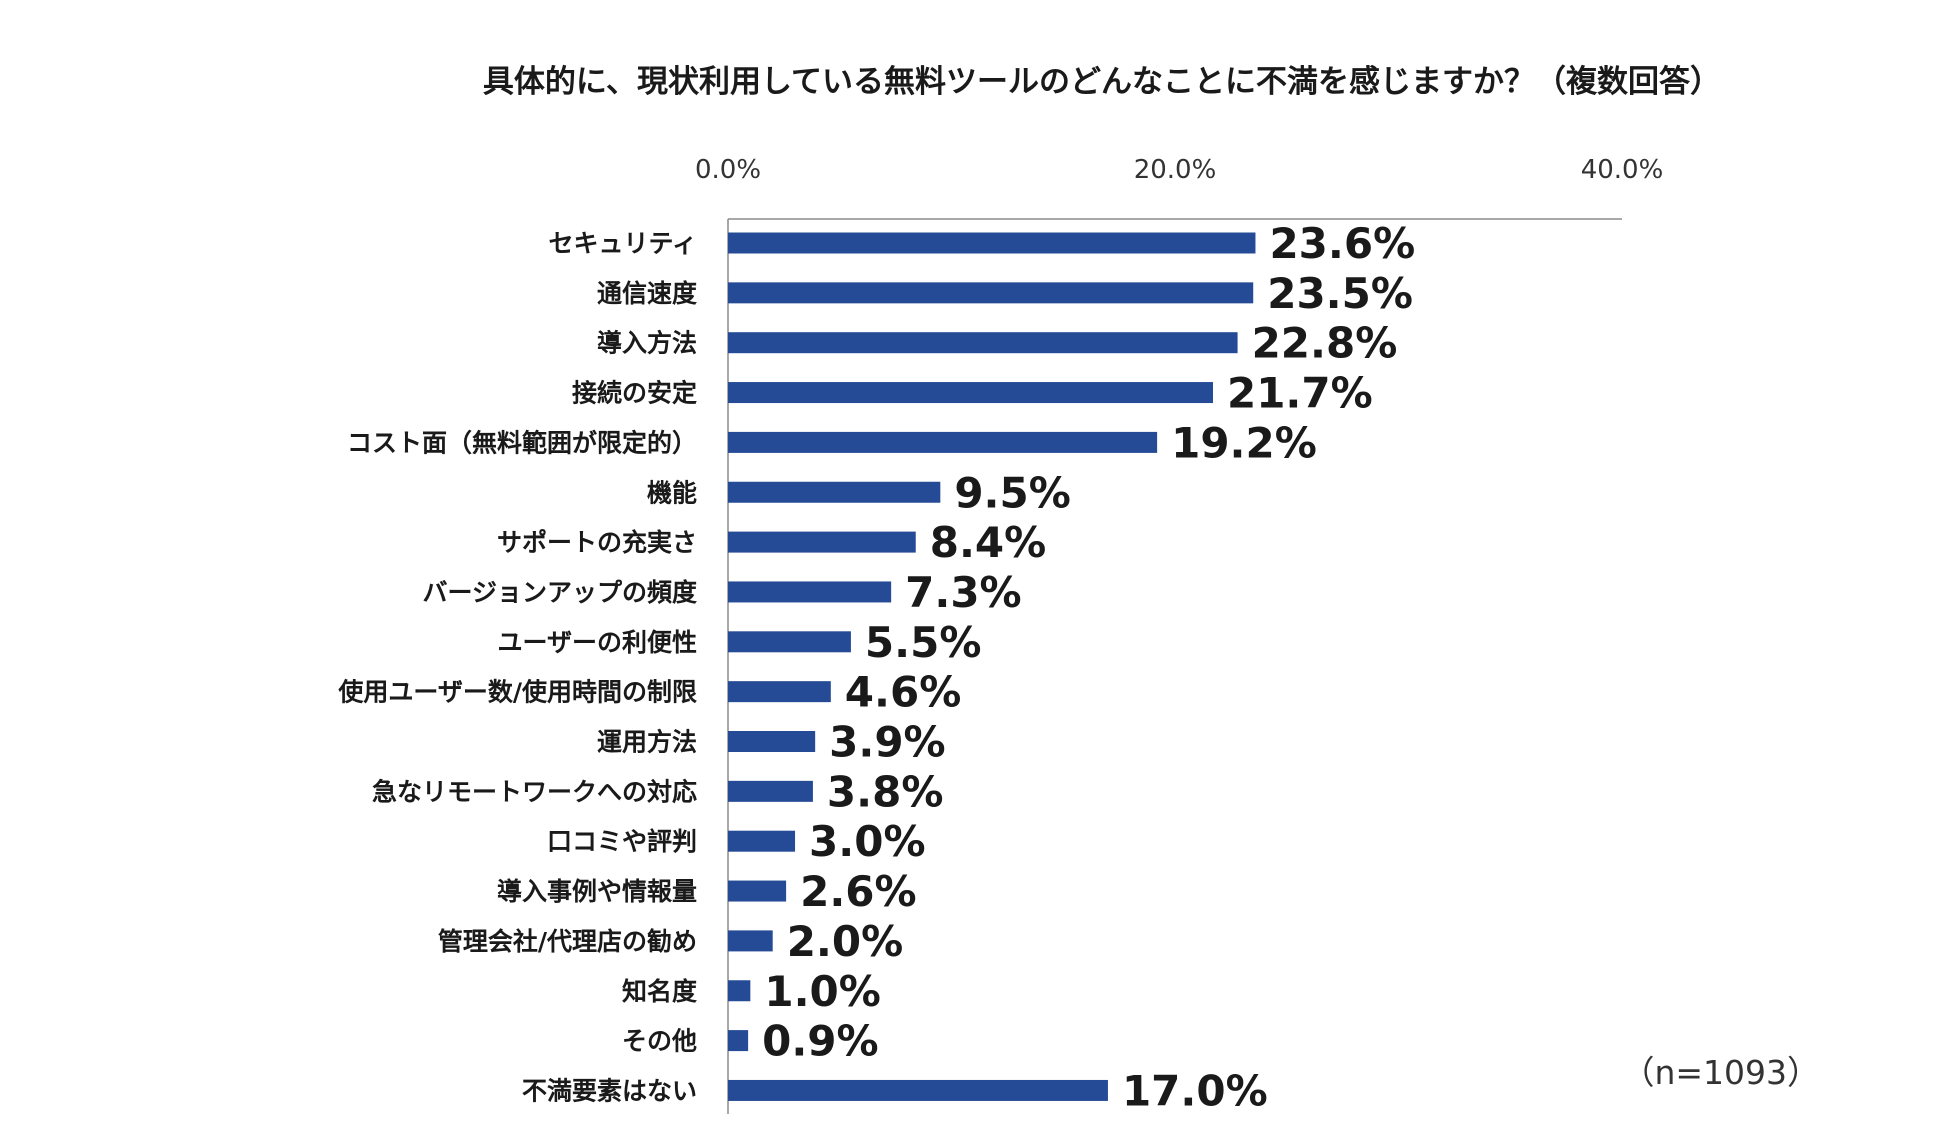  What do you see at coordinates (822, 991) in the screenshot?
I see `value-label: 1.0%` at bounding box center [822, 991].